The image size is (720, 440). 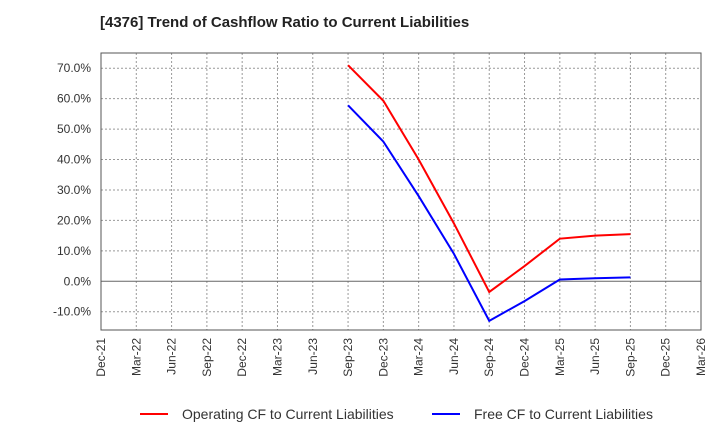 What do you see at coordinates (563, 414) in the screenshot?
I see `legend-label: Free CF to Current Liabilities` at bounding box center [563, 414].